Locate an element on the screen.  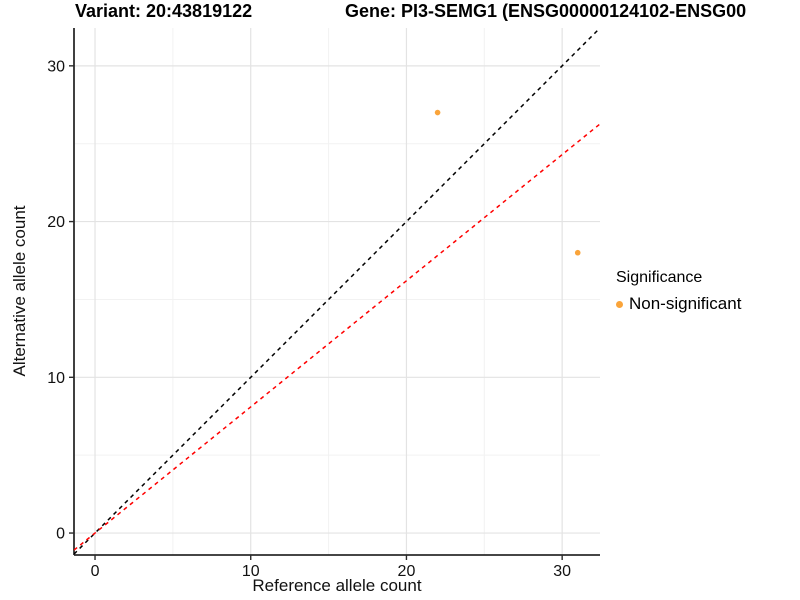
y-tick-label: 20 is located at coordinates (56, 222).